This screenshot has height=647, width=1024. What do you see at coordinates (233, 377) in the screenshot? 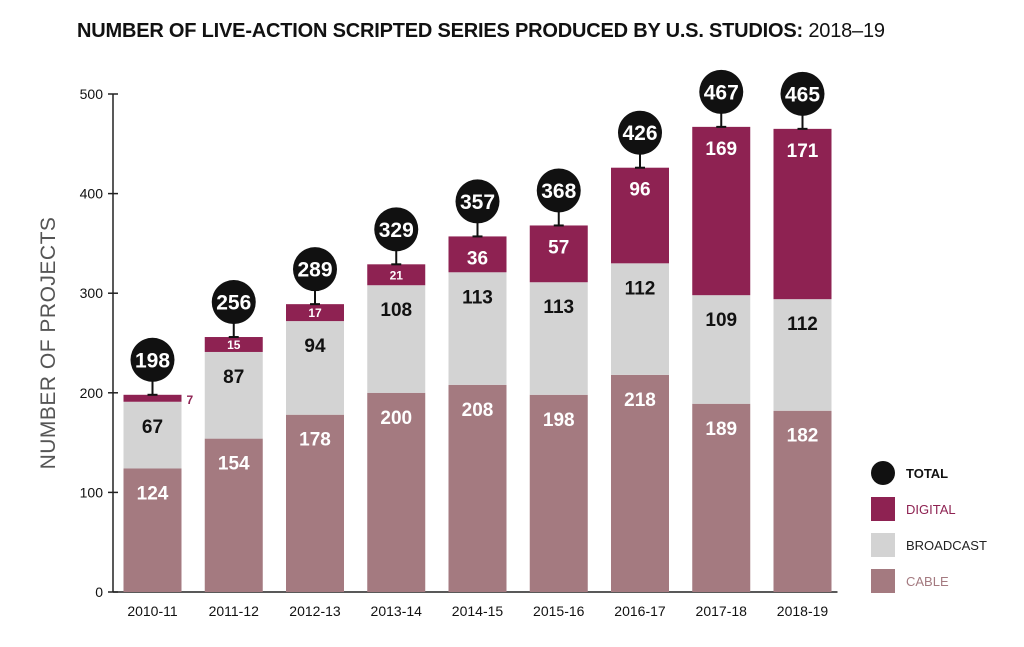
I see `data-label-broadcast: 87` at bounding box center [233, 377].